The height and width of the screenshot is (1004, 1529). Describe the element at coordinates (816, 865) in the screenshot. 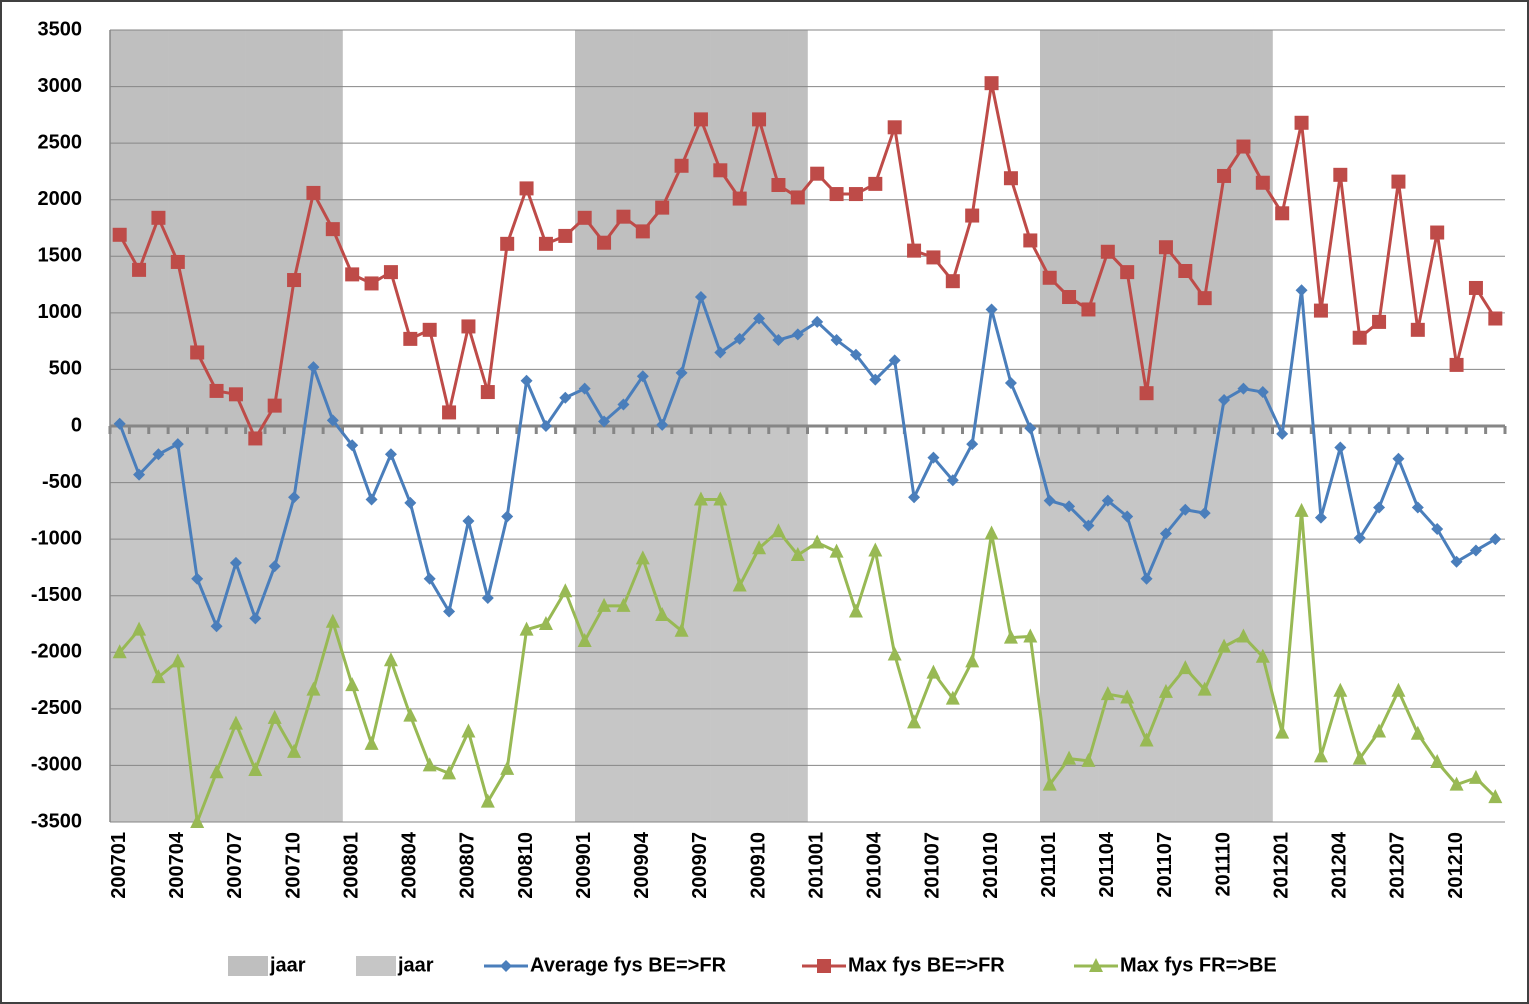

I see `x-tick-label: 201001` at that location.